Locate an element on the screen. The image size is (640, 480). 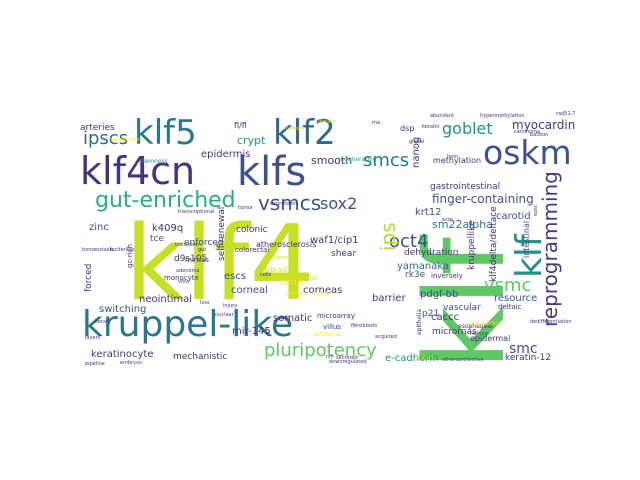
word: self-renewal is located at coordinates (222, 233).